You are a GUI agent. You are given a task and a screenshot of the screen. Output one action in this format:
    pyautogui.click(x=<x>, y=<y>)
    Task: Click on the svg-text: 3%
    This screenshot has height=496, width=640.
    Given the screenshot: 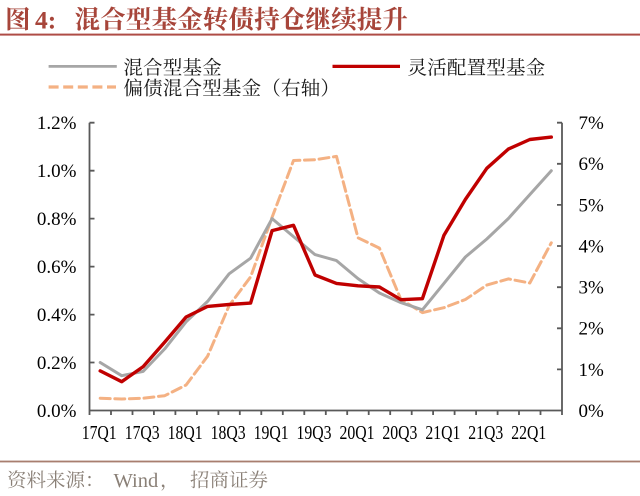 What is the action you would take?
    pyautogui.click(x=592, y=288)
    